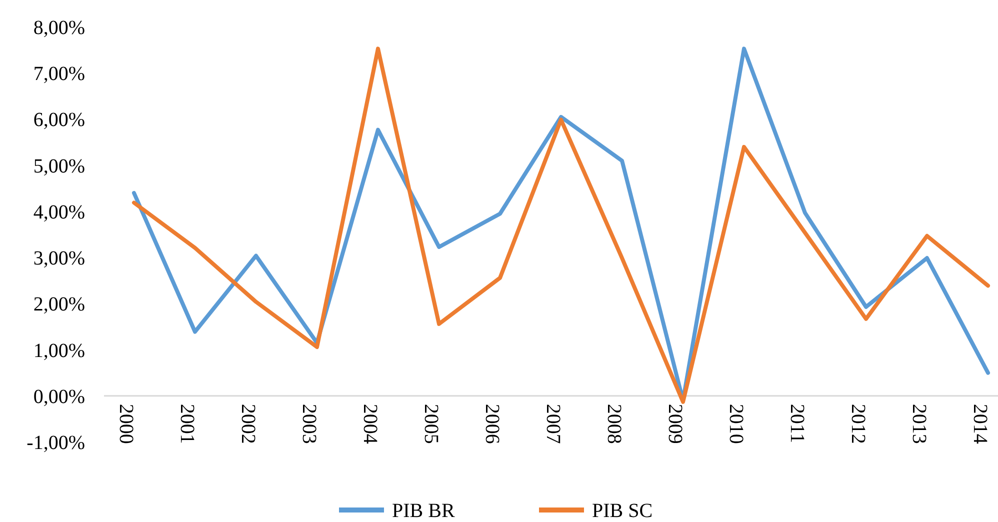 This screenshot has width=998, height=522. What do you see at coordinates (424, 511) in the screenshot?
I see `legend-label: PIB BR` at bounding box center [424, 511].